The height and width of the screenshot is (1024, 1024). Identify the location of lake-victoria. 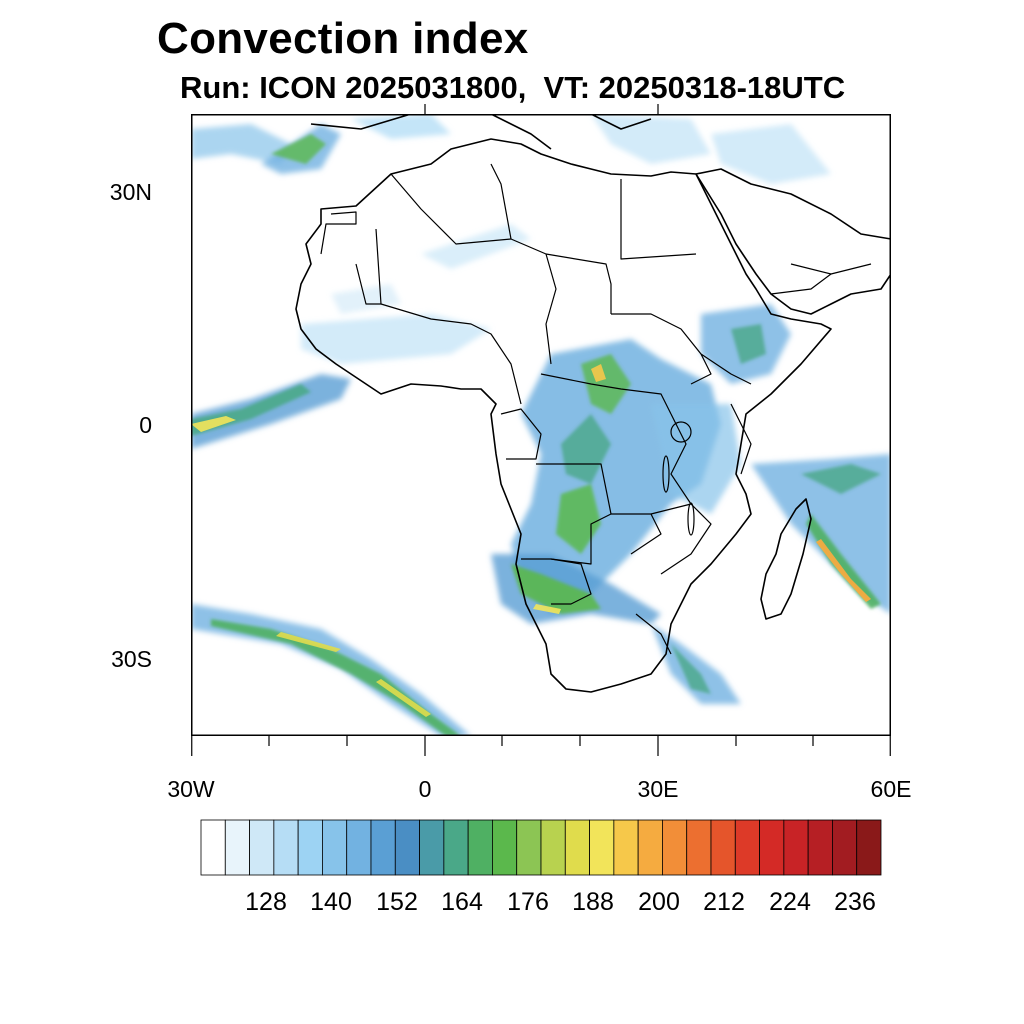
(681, 432).